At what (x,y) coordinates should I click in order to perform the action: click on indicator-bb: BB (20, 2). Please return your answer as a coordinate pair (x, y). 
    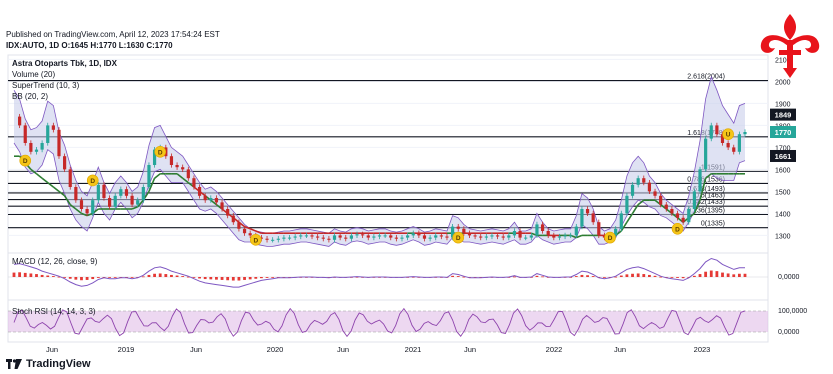
    Looking at the image, I should click on (30, 96).